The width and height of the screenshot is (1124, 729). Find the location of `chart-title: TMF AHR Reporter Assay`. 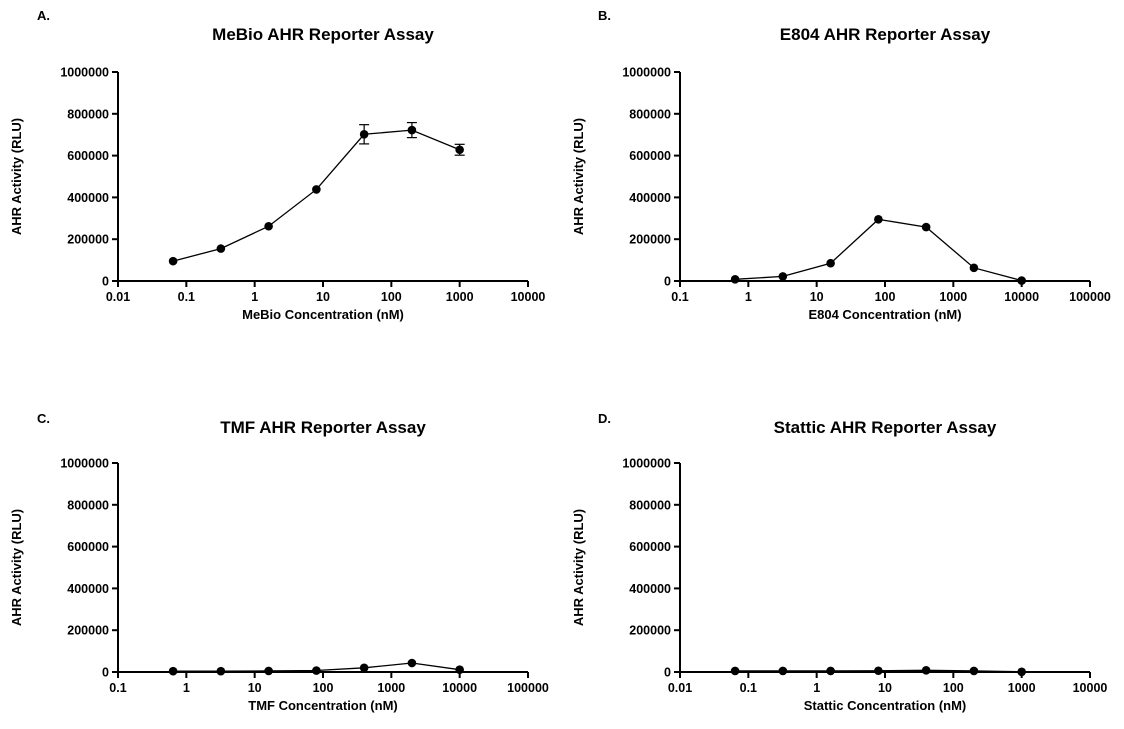

chart-title: TMF AHR Reporter Assay is located at coordinates (323, 427).